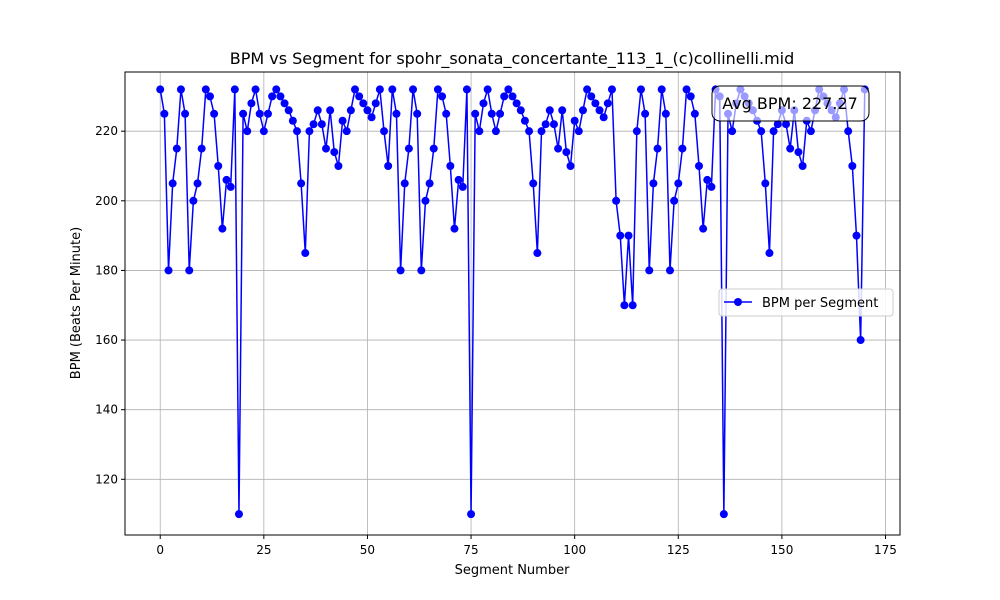 This screenshot has width=1000, height=600. Describe the element at coordinates (781, 550) in the screenshot. I see `x-tick-label: 150` at that location.